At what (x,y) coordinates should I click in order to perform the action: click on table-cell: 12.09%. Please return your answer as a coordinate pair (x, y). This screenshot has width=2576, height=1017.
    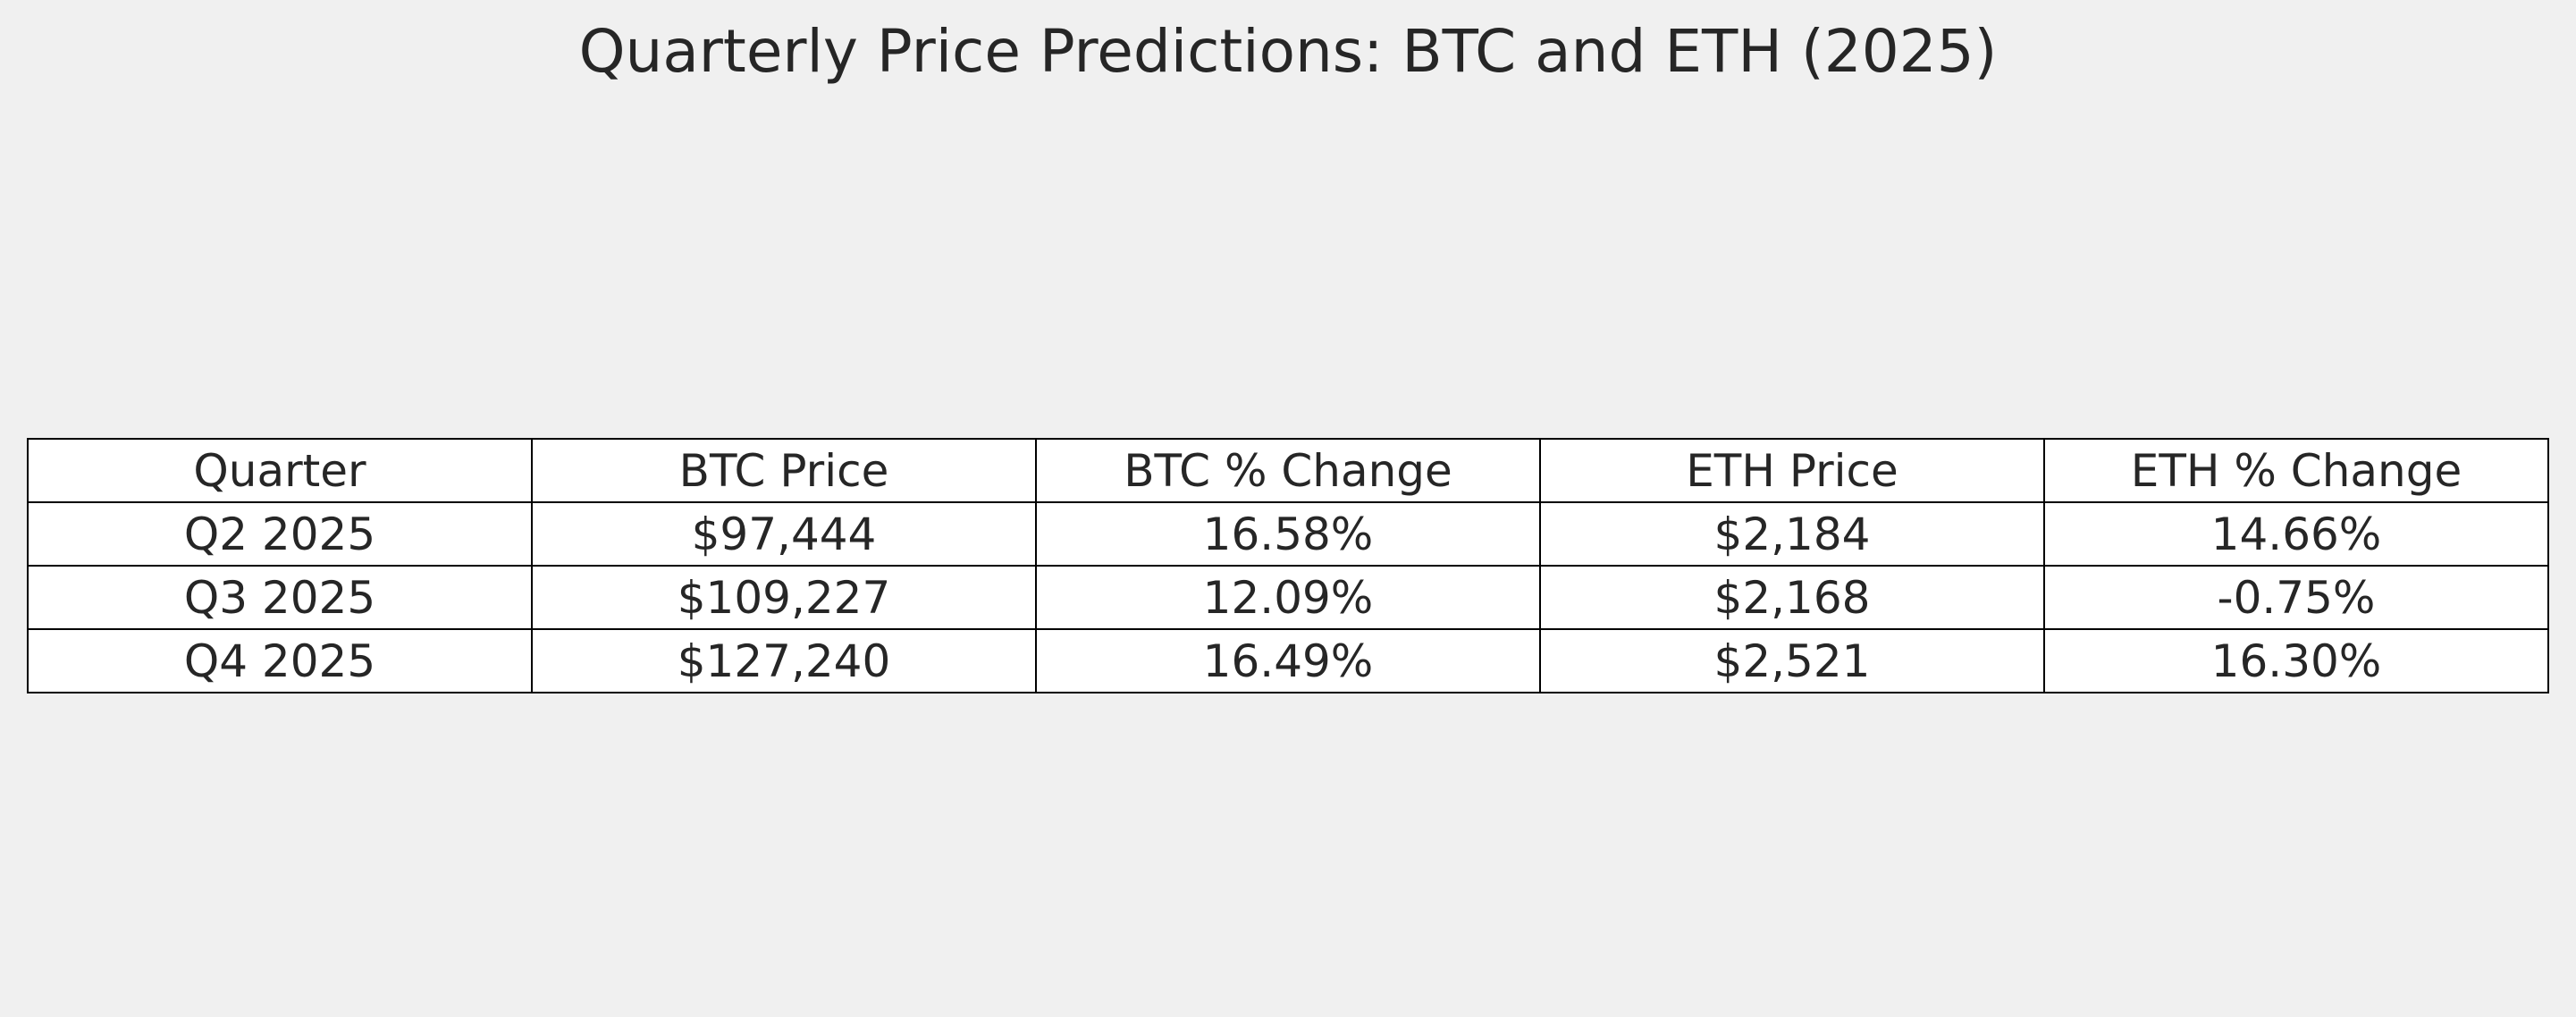
    Looking at the image, I should click on (1288, 598).